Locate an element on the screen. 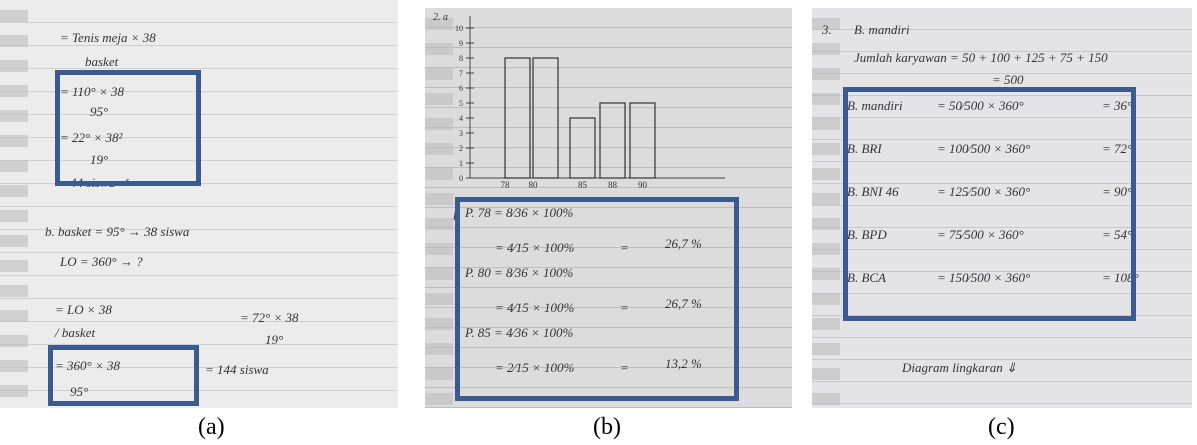 This screenshot has width=1197, height=445. handwritten-line: = 150⁄500 × 360° is located at coordinates (984, 277).